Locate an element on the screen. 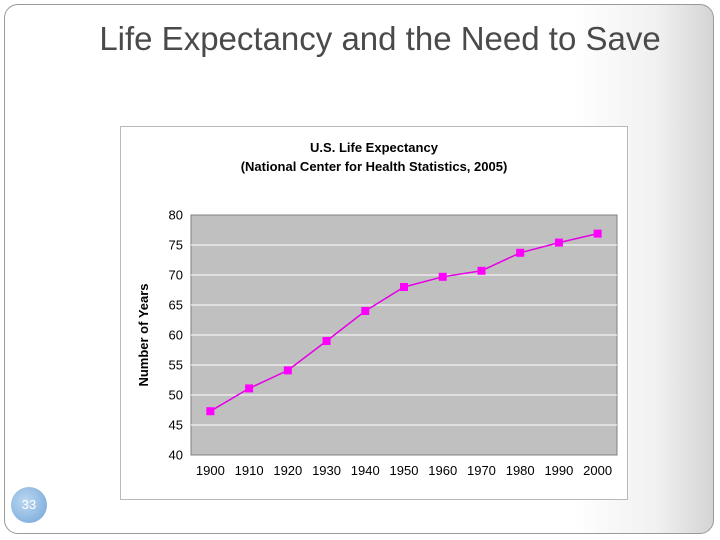 This screenshot has height=540, width=720. x-tick-label: 1950 is located at coordinates (404, 470).